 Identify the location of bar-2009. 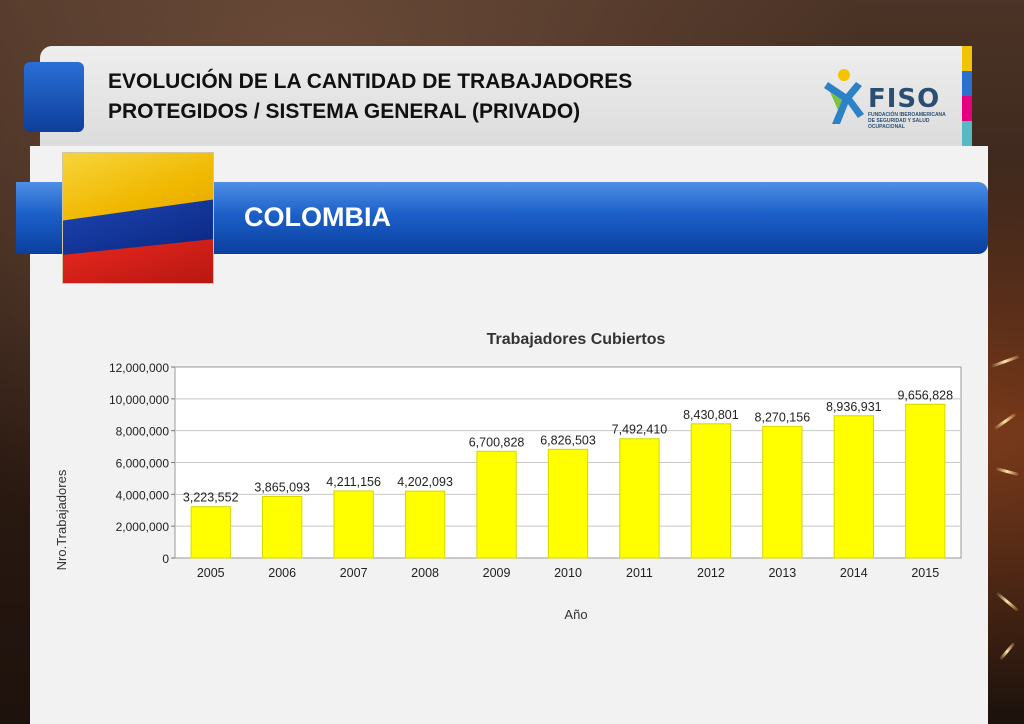
(496, 504).